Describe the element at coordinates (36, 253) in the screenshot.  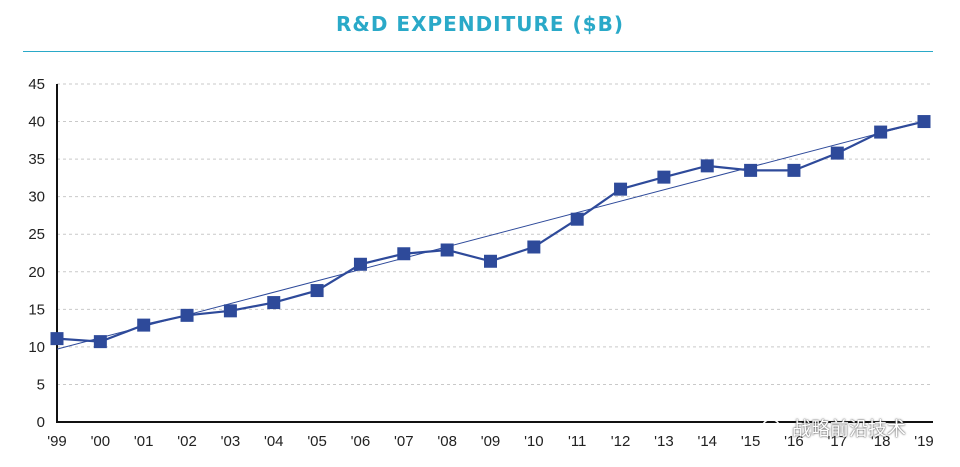
I see `y-tick-labels: 0 5 10 15 20 25 30 35 40 45` at that location.